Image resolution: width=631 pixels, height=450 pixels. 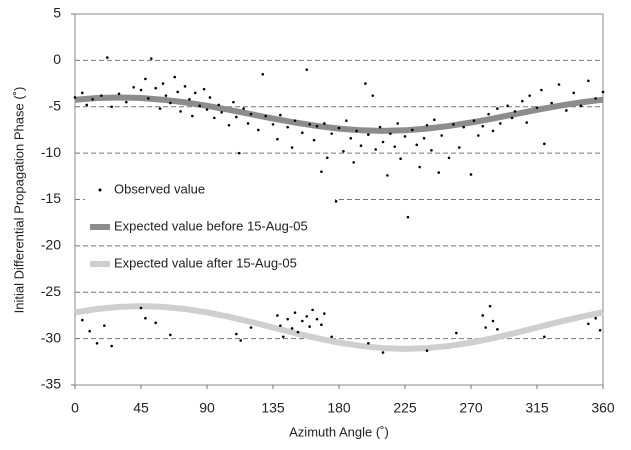 I want to click on x-tick-label: 45, so click(x=141, y=408).